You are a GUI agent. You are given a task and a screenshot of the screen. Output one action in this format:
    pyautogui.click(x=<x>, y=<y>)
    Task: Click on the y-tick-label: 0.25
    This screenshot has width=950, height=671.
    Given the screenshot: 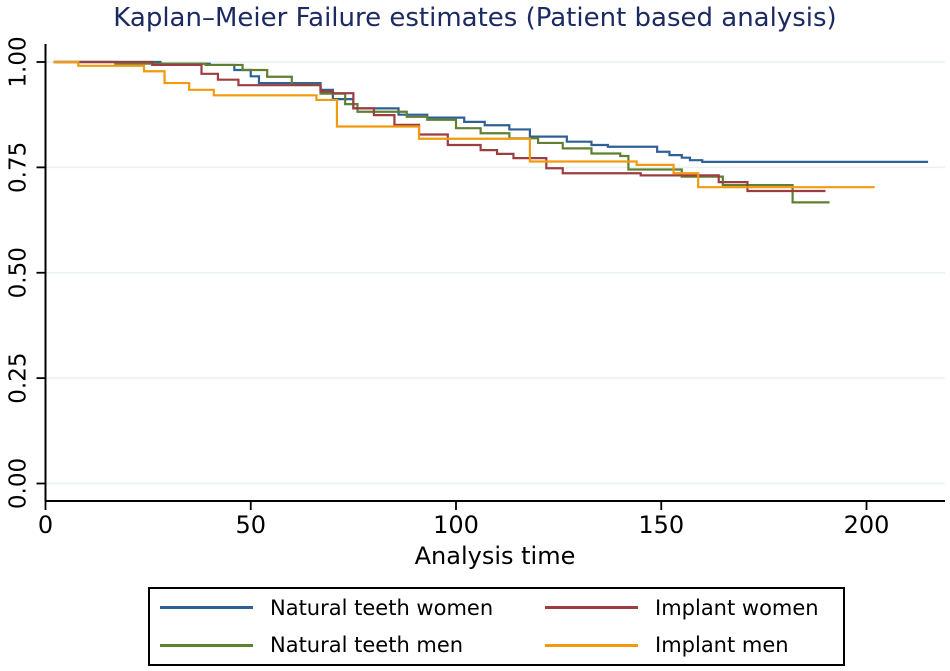 What is the action you would take?
    pyautogui.click(x=19, y=378)
    